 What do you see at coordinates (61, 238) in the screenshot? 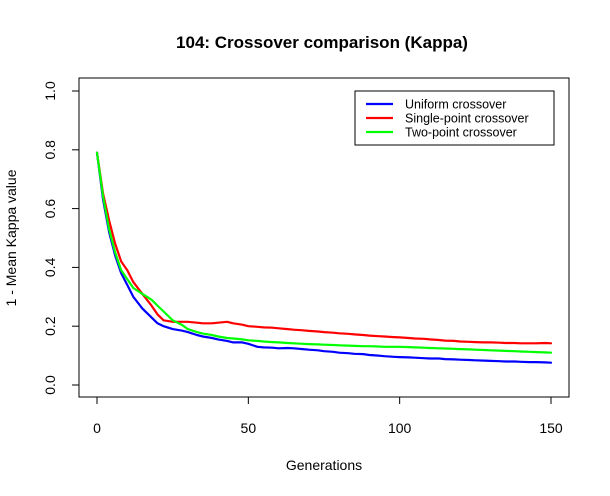
I see `y-axis: 0.0 0.2 0.4 0.6 0.8 1.0` at bounding box center [61, 238].